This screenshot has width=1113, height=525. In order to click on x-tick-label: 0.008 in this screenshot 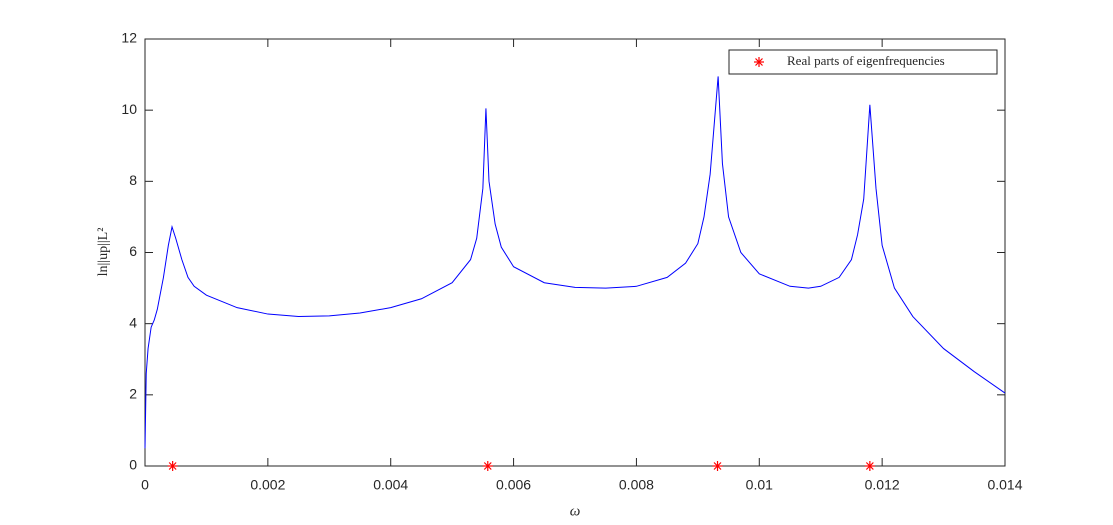, I will do `click(636, 485)`.